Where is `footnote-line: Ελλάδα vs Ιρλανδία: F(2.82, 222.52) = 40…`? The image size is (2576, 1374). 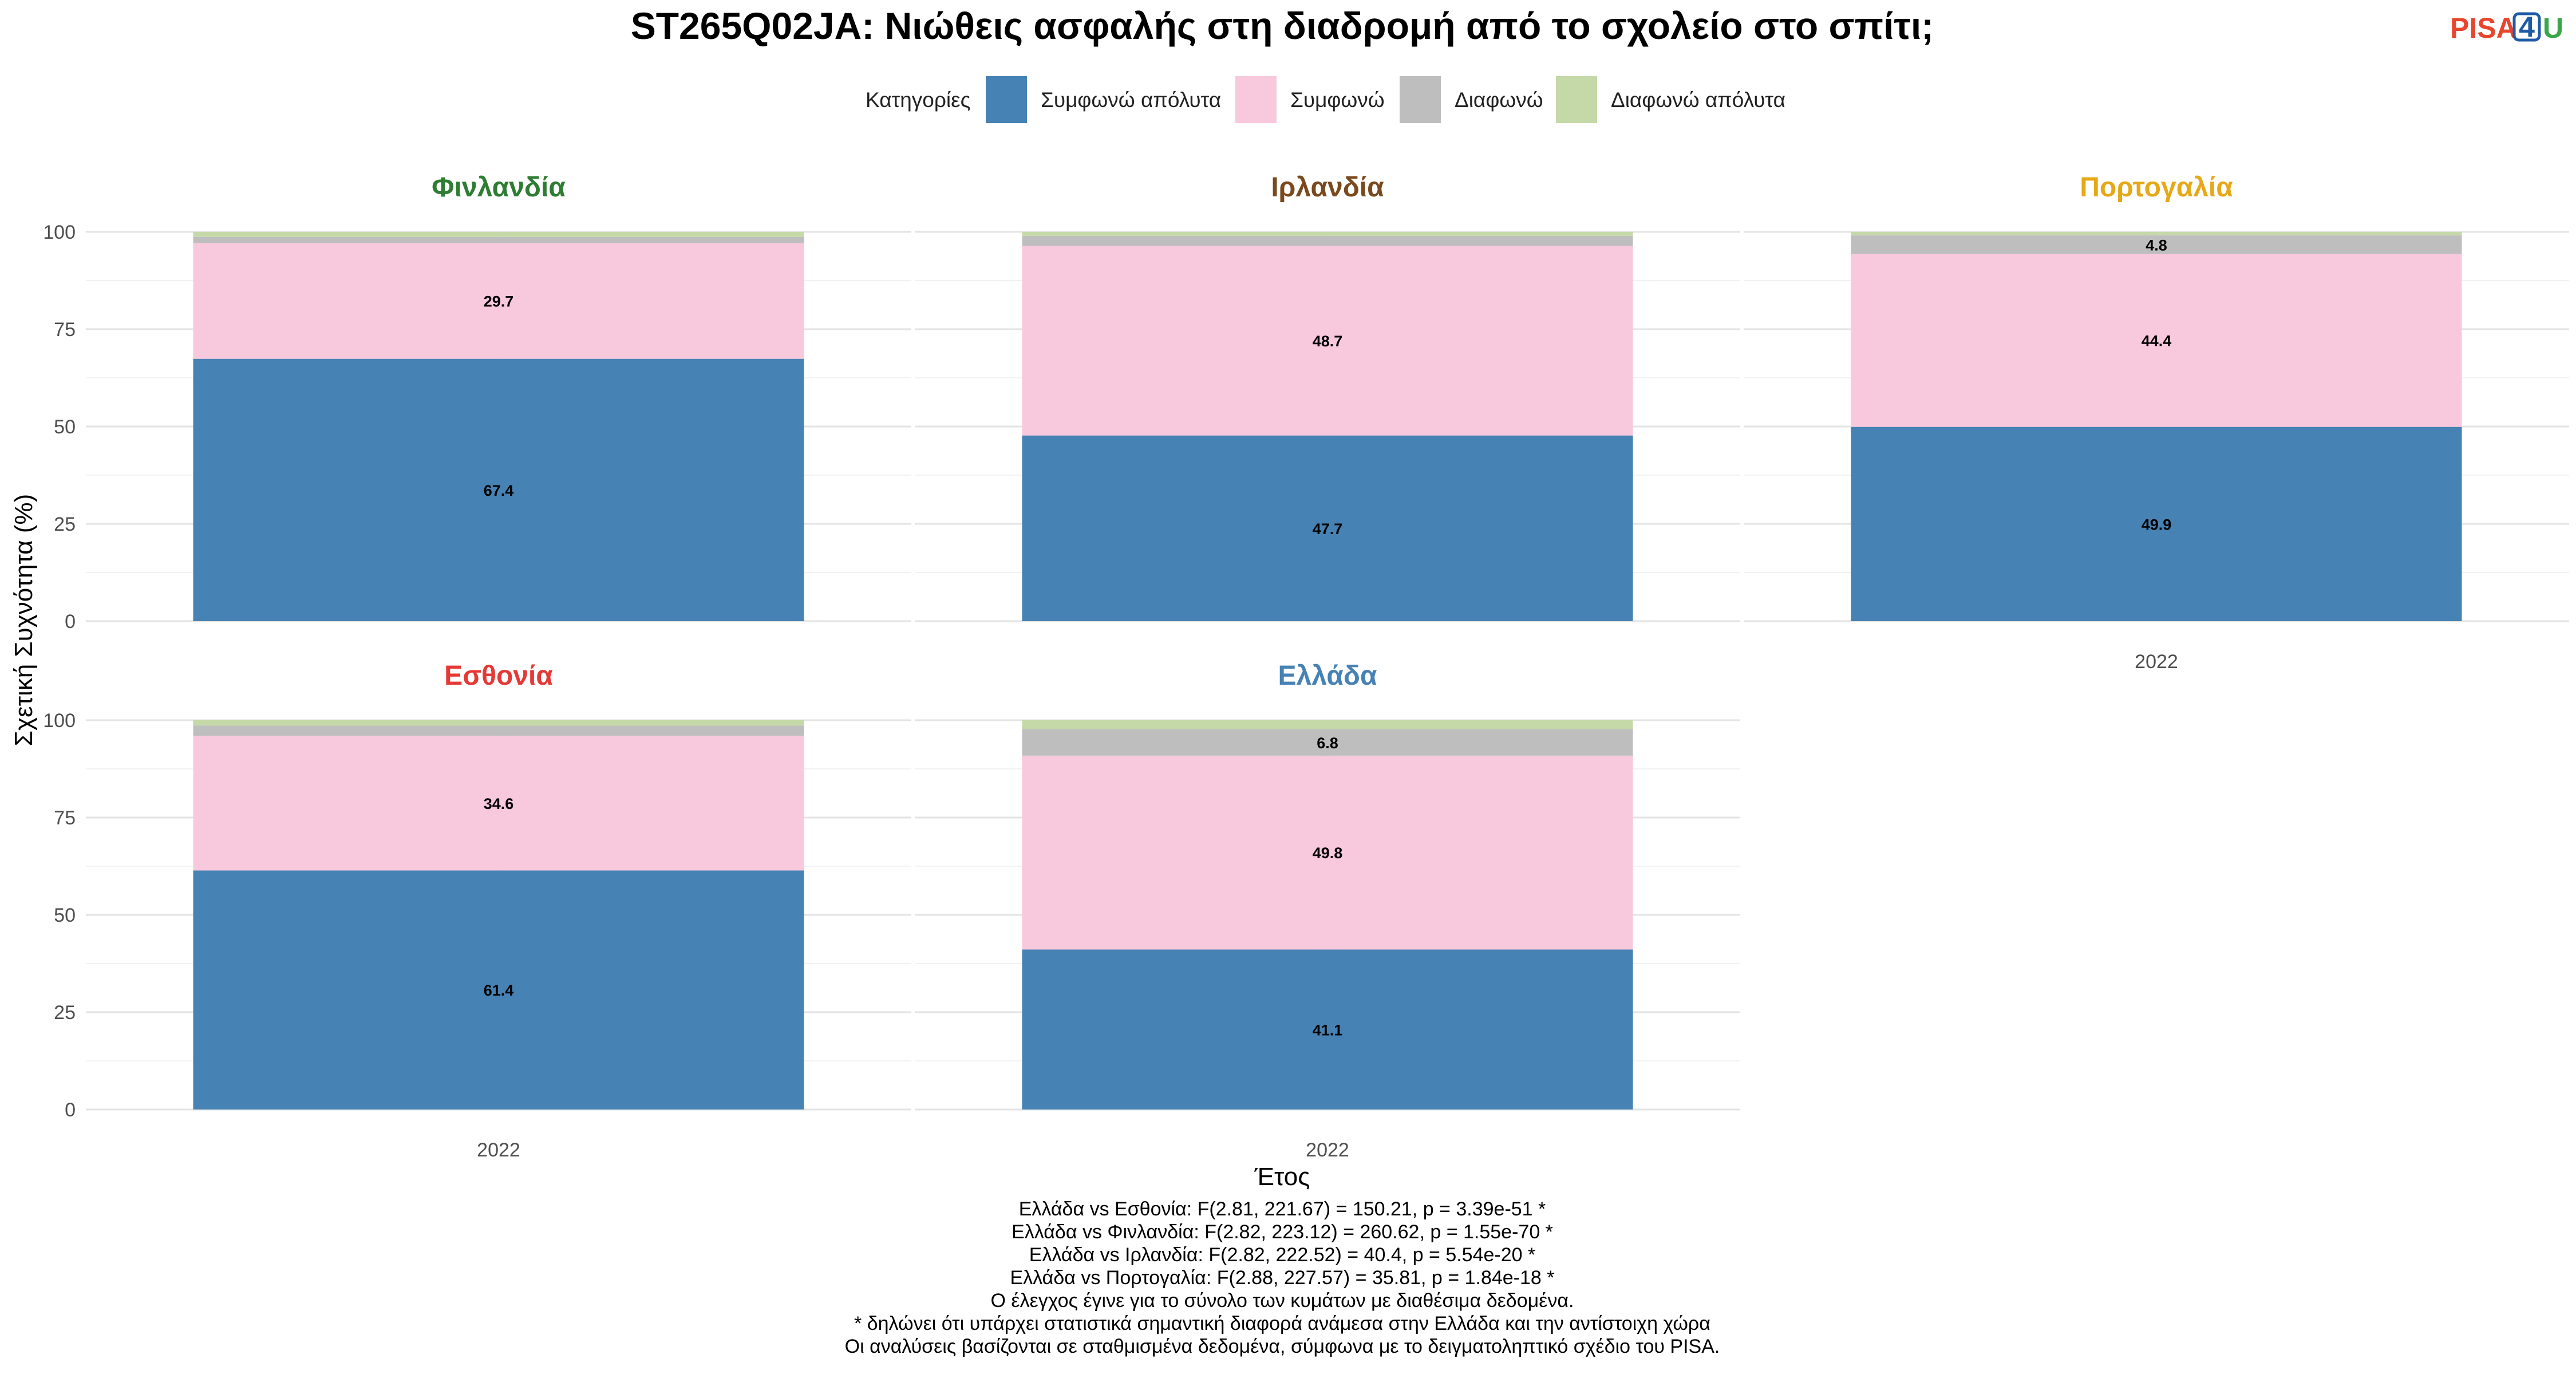 footnote-line: Ελλάδα vs Ιρλανδία: F(2.82, 222.52) = 40… is located at coordinates (1282, 1255).